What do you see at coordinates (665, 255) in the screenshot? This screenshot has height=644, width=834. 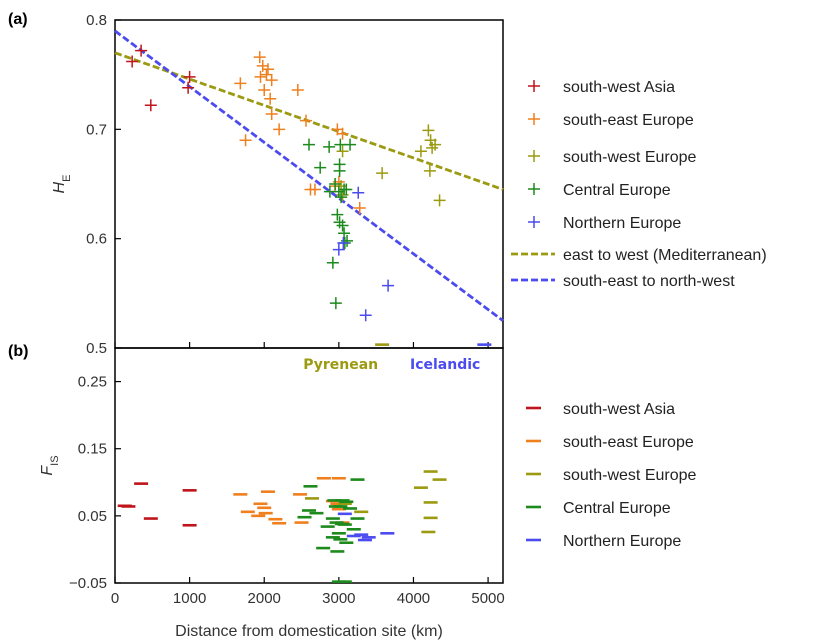 I see `legend-label: east to west (Mediterranean)` at bounding box center [665, 255].